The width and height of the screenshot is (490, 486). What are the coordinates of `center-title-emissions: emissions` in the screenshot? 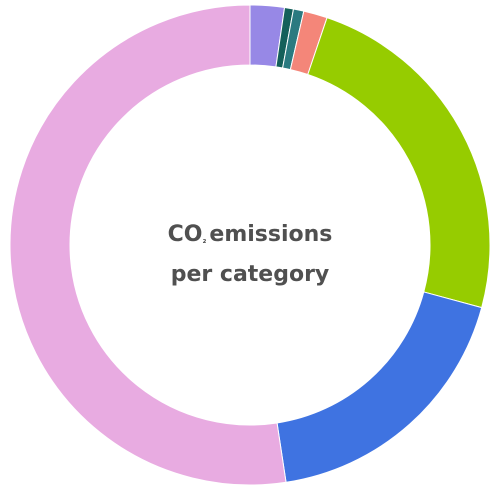 It's located at (271, 234).